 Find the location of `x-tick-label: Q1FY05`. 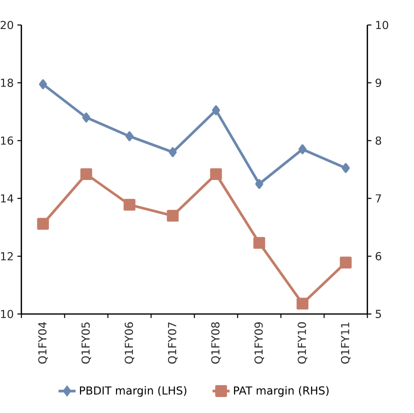

x-tick-label: Q1FY05 is located at coordinates (86, 343).